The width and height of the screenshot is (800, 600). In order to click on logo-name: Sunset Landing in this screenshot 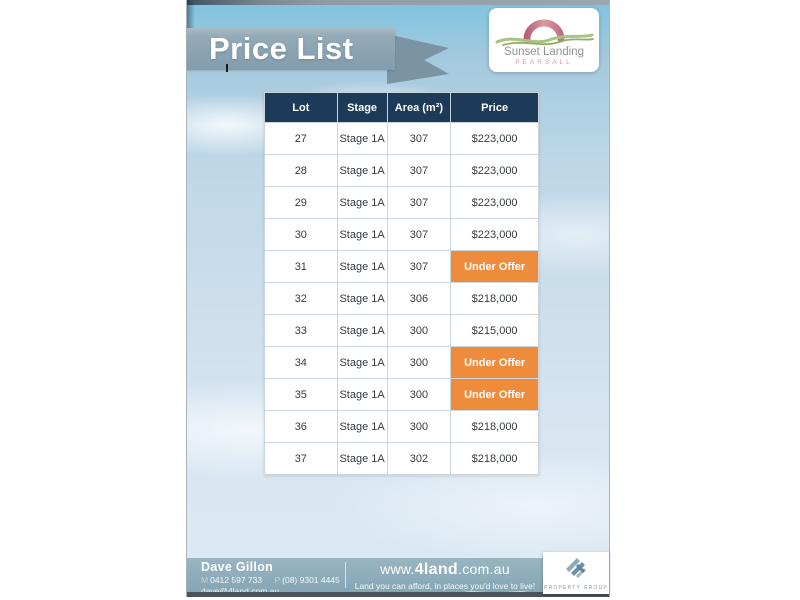, I will do `click(544, 52)`.